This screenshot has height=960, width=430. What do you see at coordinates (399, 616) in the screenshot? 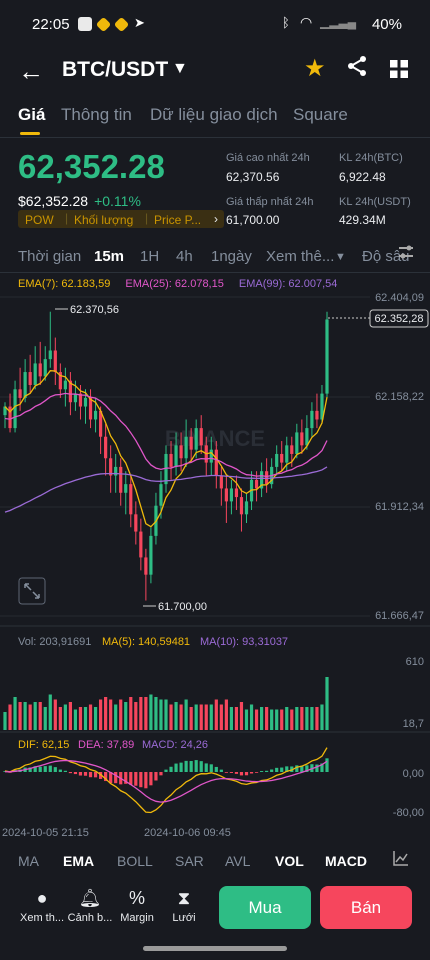
I see `price-axis-label: 61.666,47` at bounding box center [399, 616].